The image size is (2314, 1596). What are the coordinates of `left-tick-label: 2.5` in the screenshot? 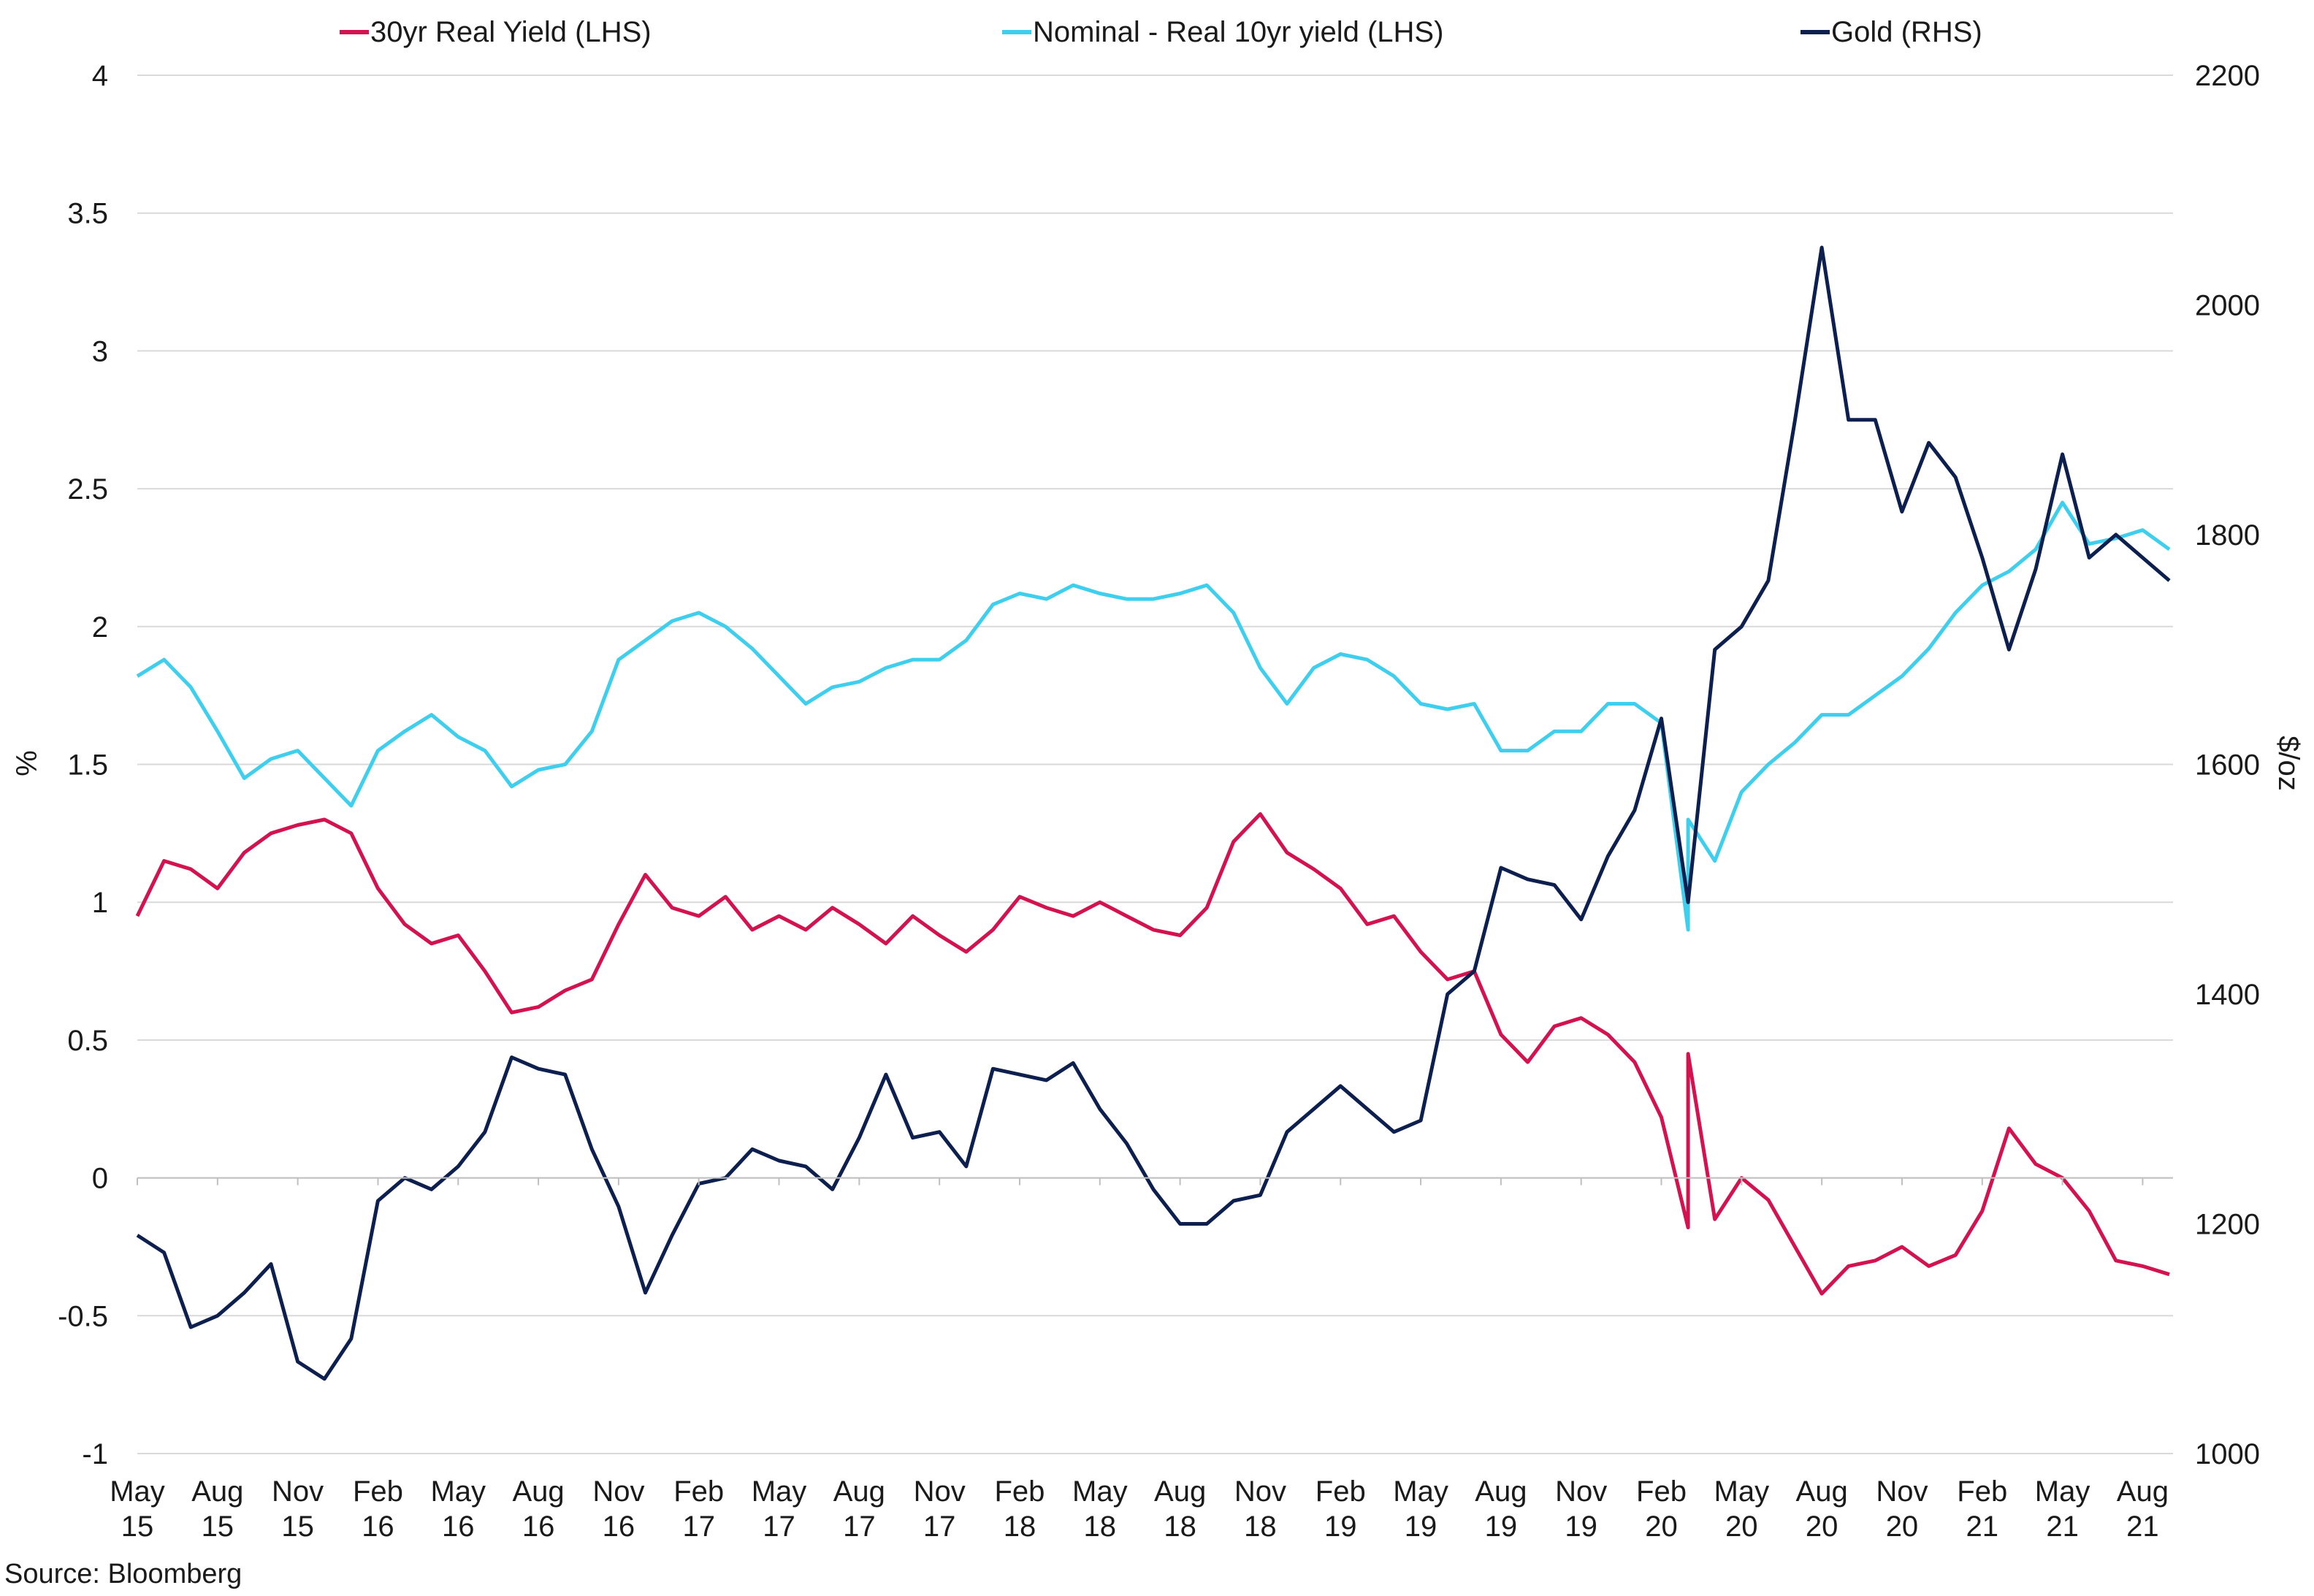 It's located at (87, 489).